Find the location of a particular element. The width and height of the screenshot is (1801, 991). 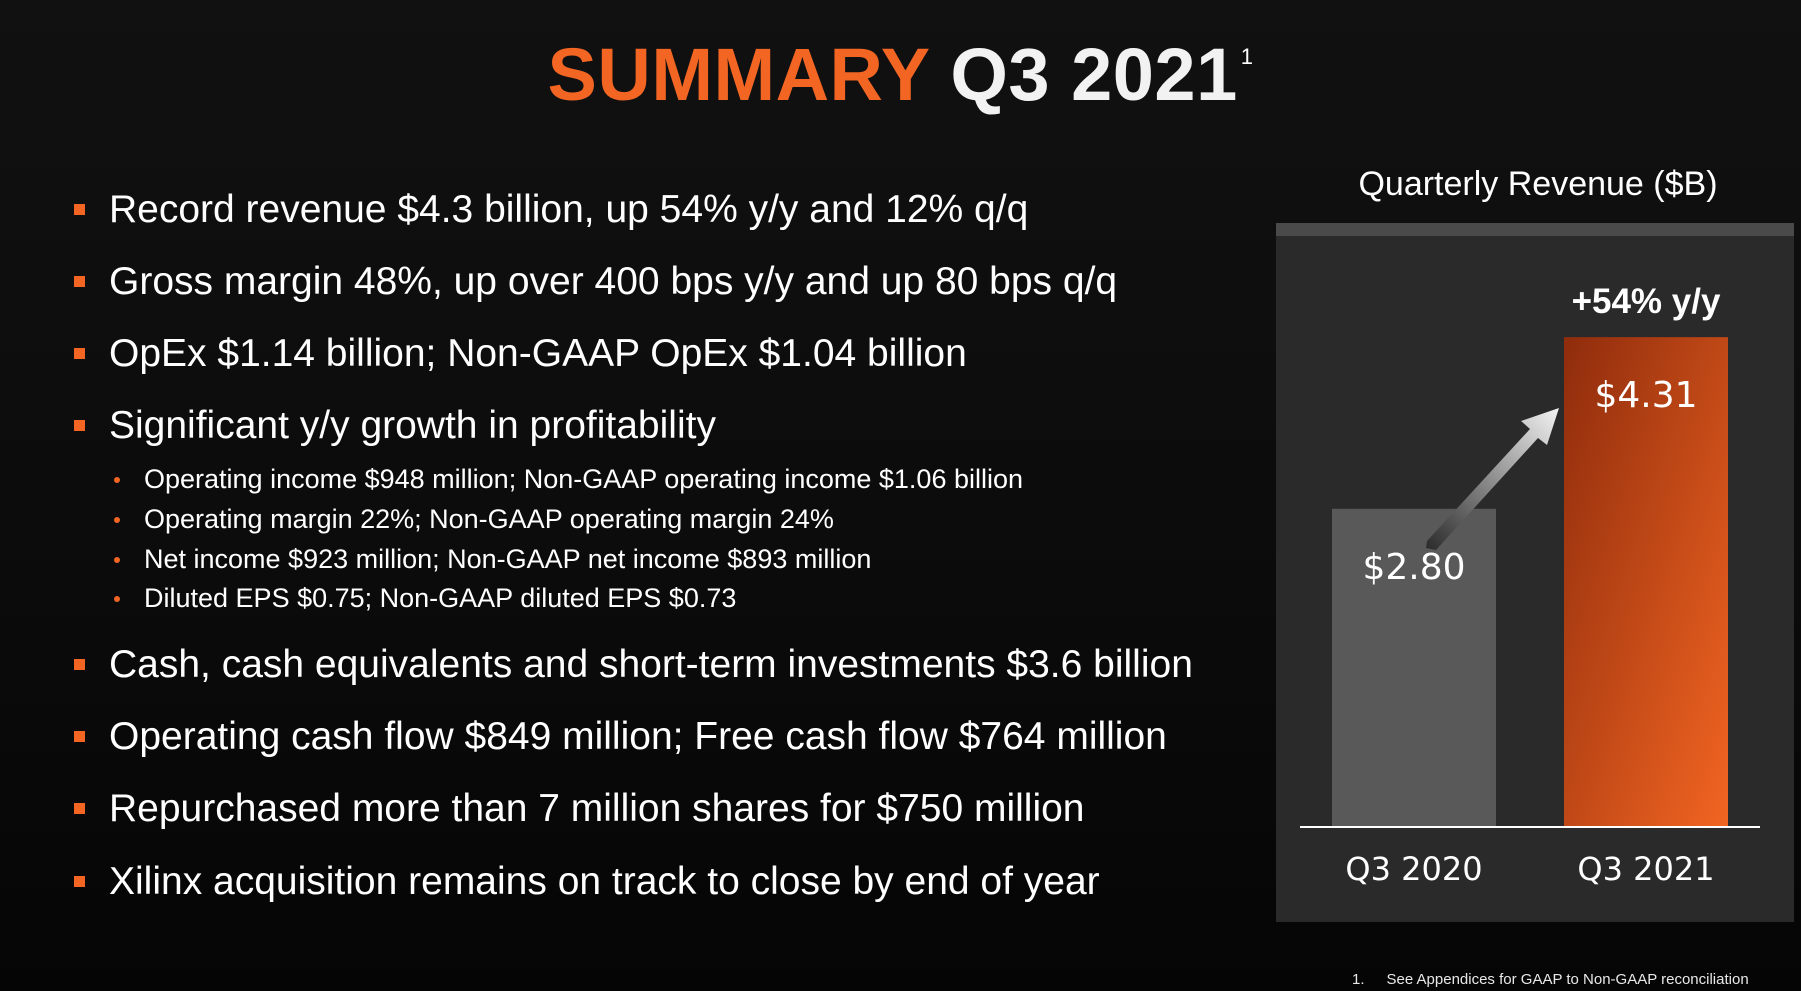

x-tick-label: Q3 2021 is located at coordinates (1645, 869).